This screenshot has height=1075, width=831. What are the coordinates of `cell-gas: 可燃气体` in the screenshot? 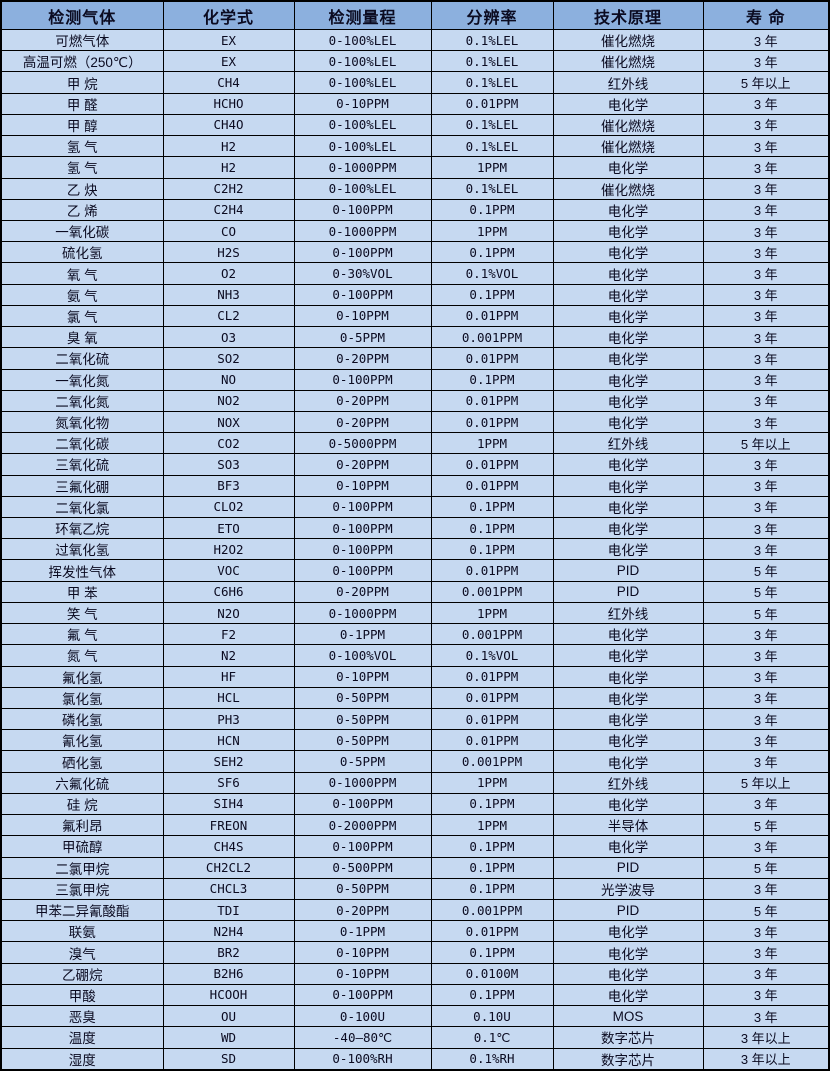 It's located at (82, 40).